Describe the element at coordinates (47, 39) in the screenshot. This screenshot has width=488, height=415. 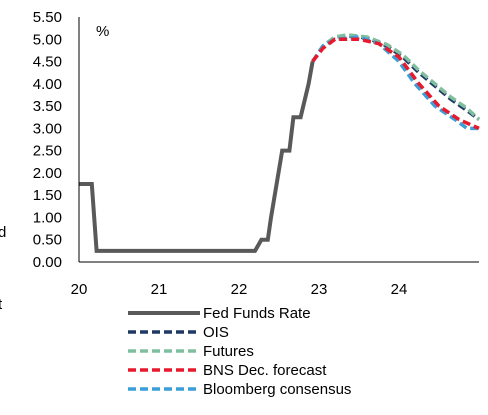
I see `y-tick-label: 5.00` at that location.